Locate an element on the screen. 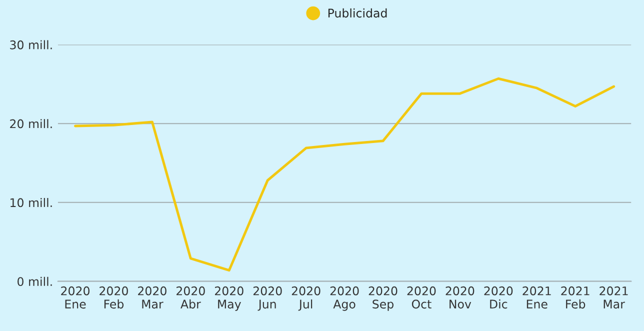 This screenshot has width=644, height=331. x-tick-label: 2020 Feb is located at coordinates (114, 297).